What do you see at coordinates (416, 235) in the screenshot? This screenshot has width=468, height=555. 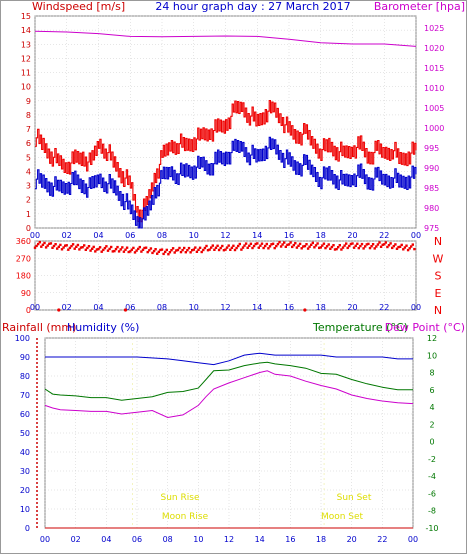 I see `wind-x-tick-label: 00` at bounding box center [416, 235].